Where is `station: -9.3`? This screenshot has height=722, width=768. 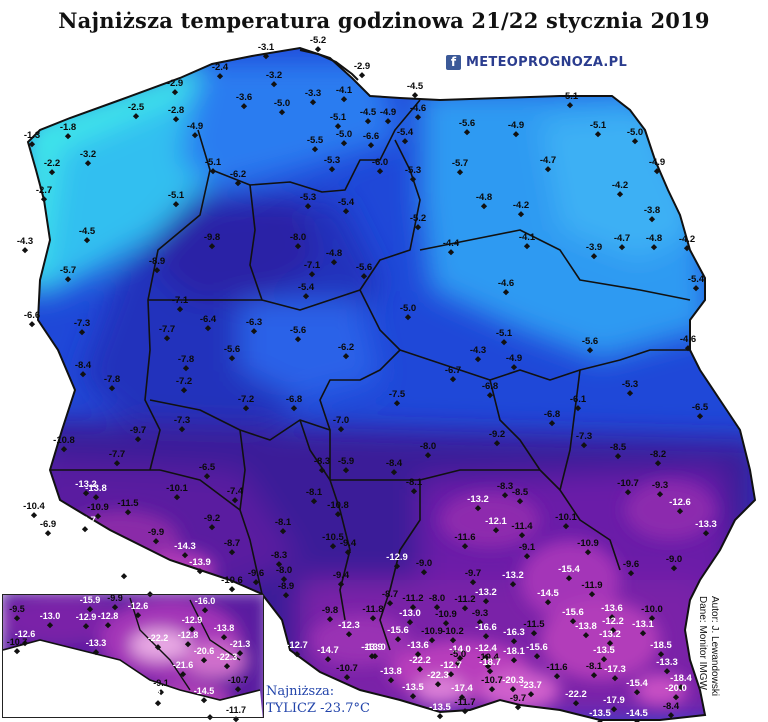 station: -9.3 is located at coordinates (480, 617).